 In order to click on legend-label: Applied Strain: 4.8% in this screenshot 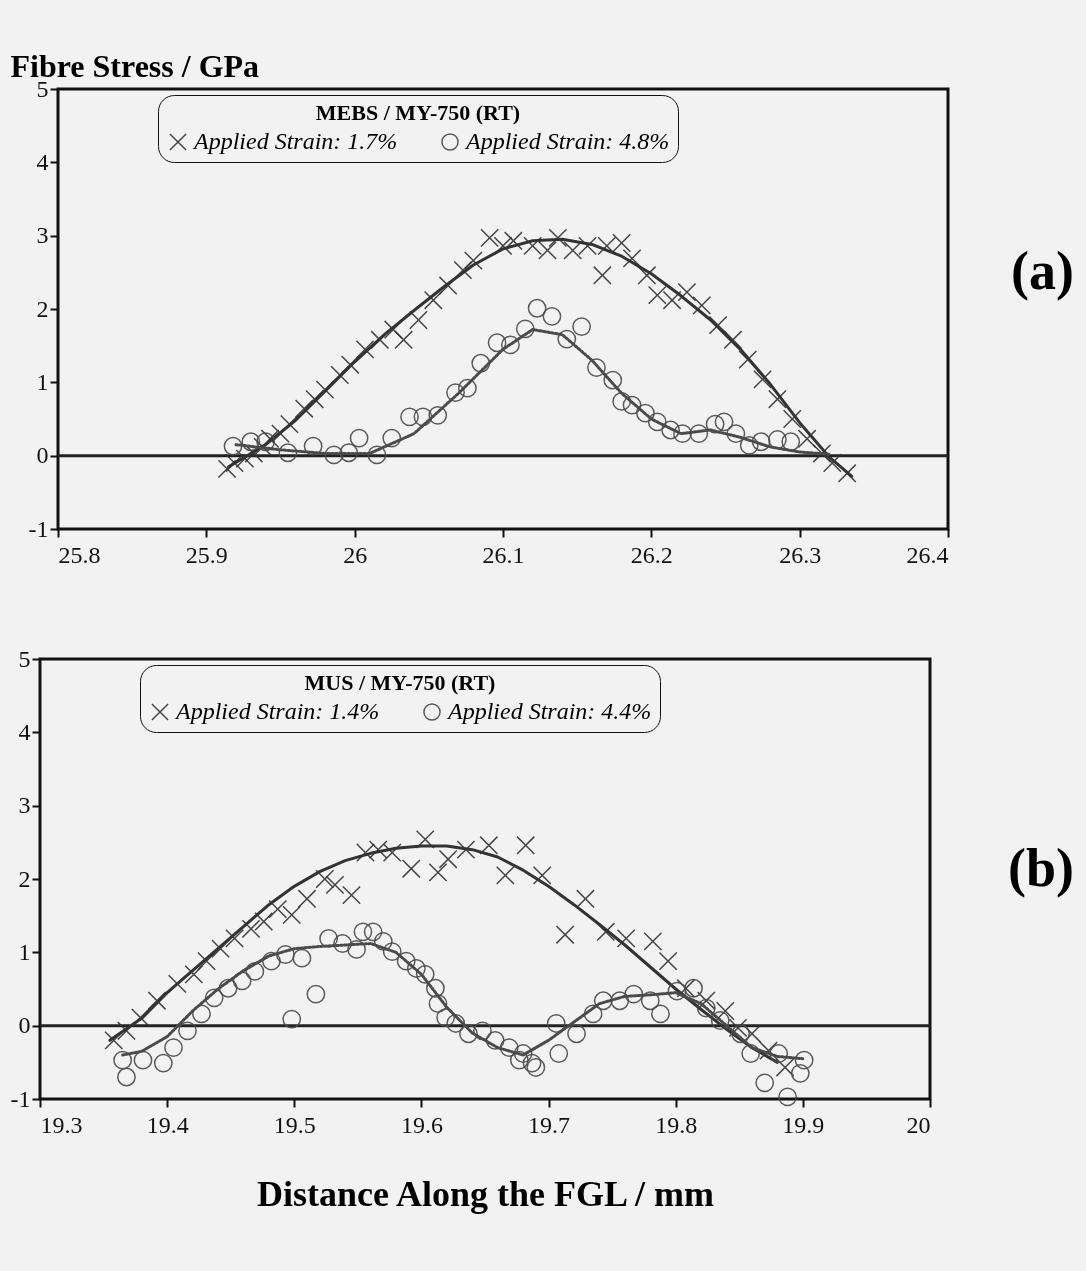, I will do `click(567, 141)`.